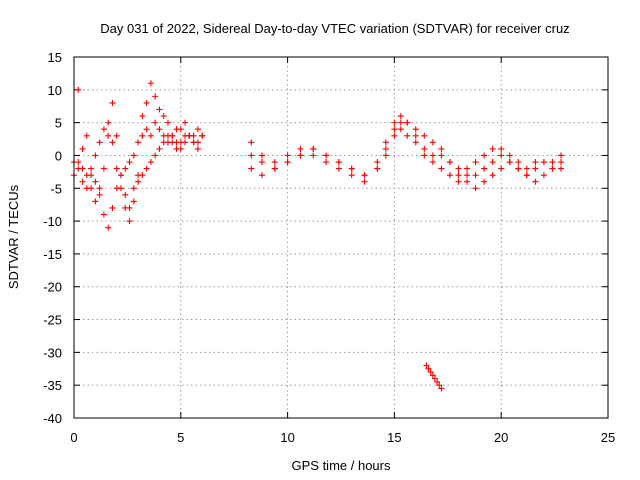 The width and height of the screenshot is (640, 480). What do you see at coordinates (58, 155) in the screenshot?
I see `y-tick-label: 0` at bounding box center [58, 155].